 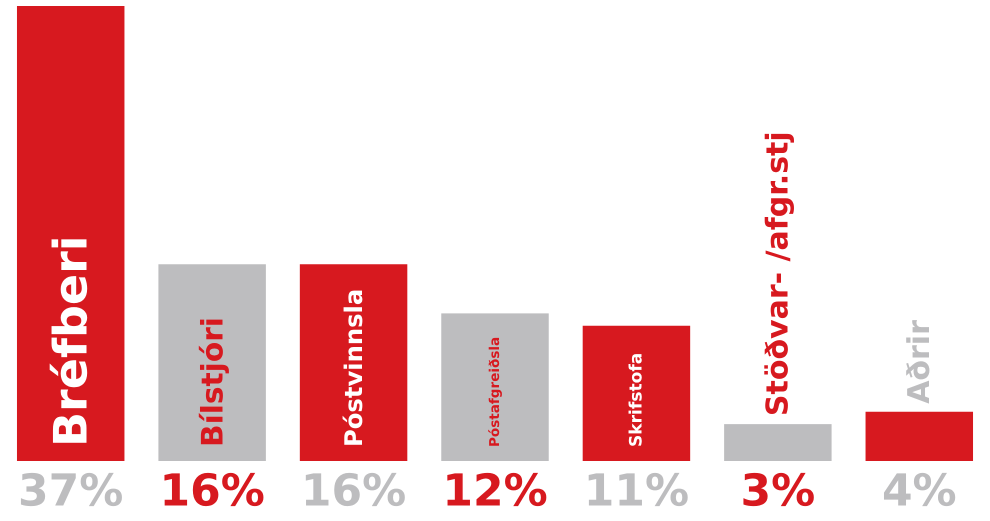 What do you see at coordinates (637, 491) in the screenshot?
I see `data-label: 11%` at bounding box center [637, 491].